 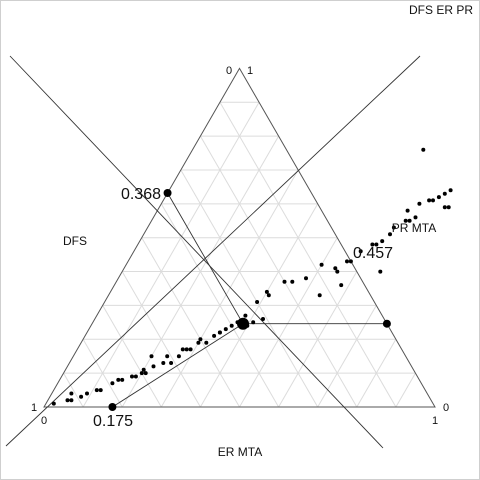 What do you see at coordinates (441, 10) in the screenshot?
I see `chart-title: DFS ER PR` at bounding box center [441, 10].